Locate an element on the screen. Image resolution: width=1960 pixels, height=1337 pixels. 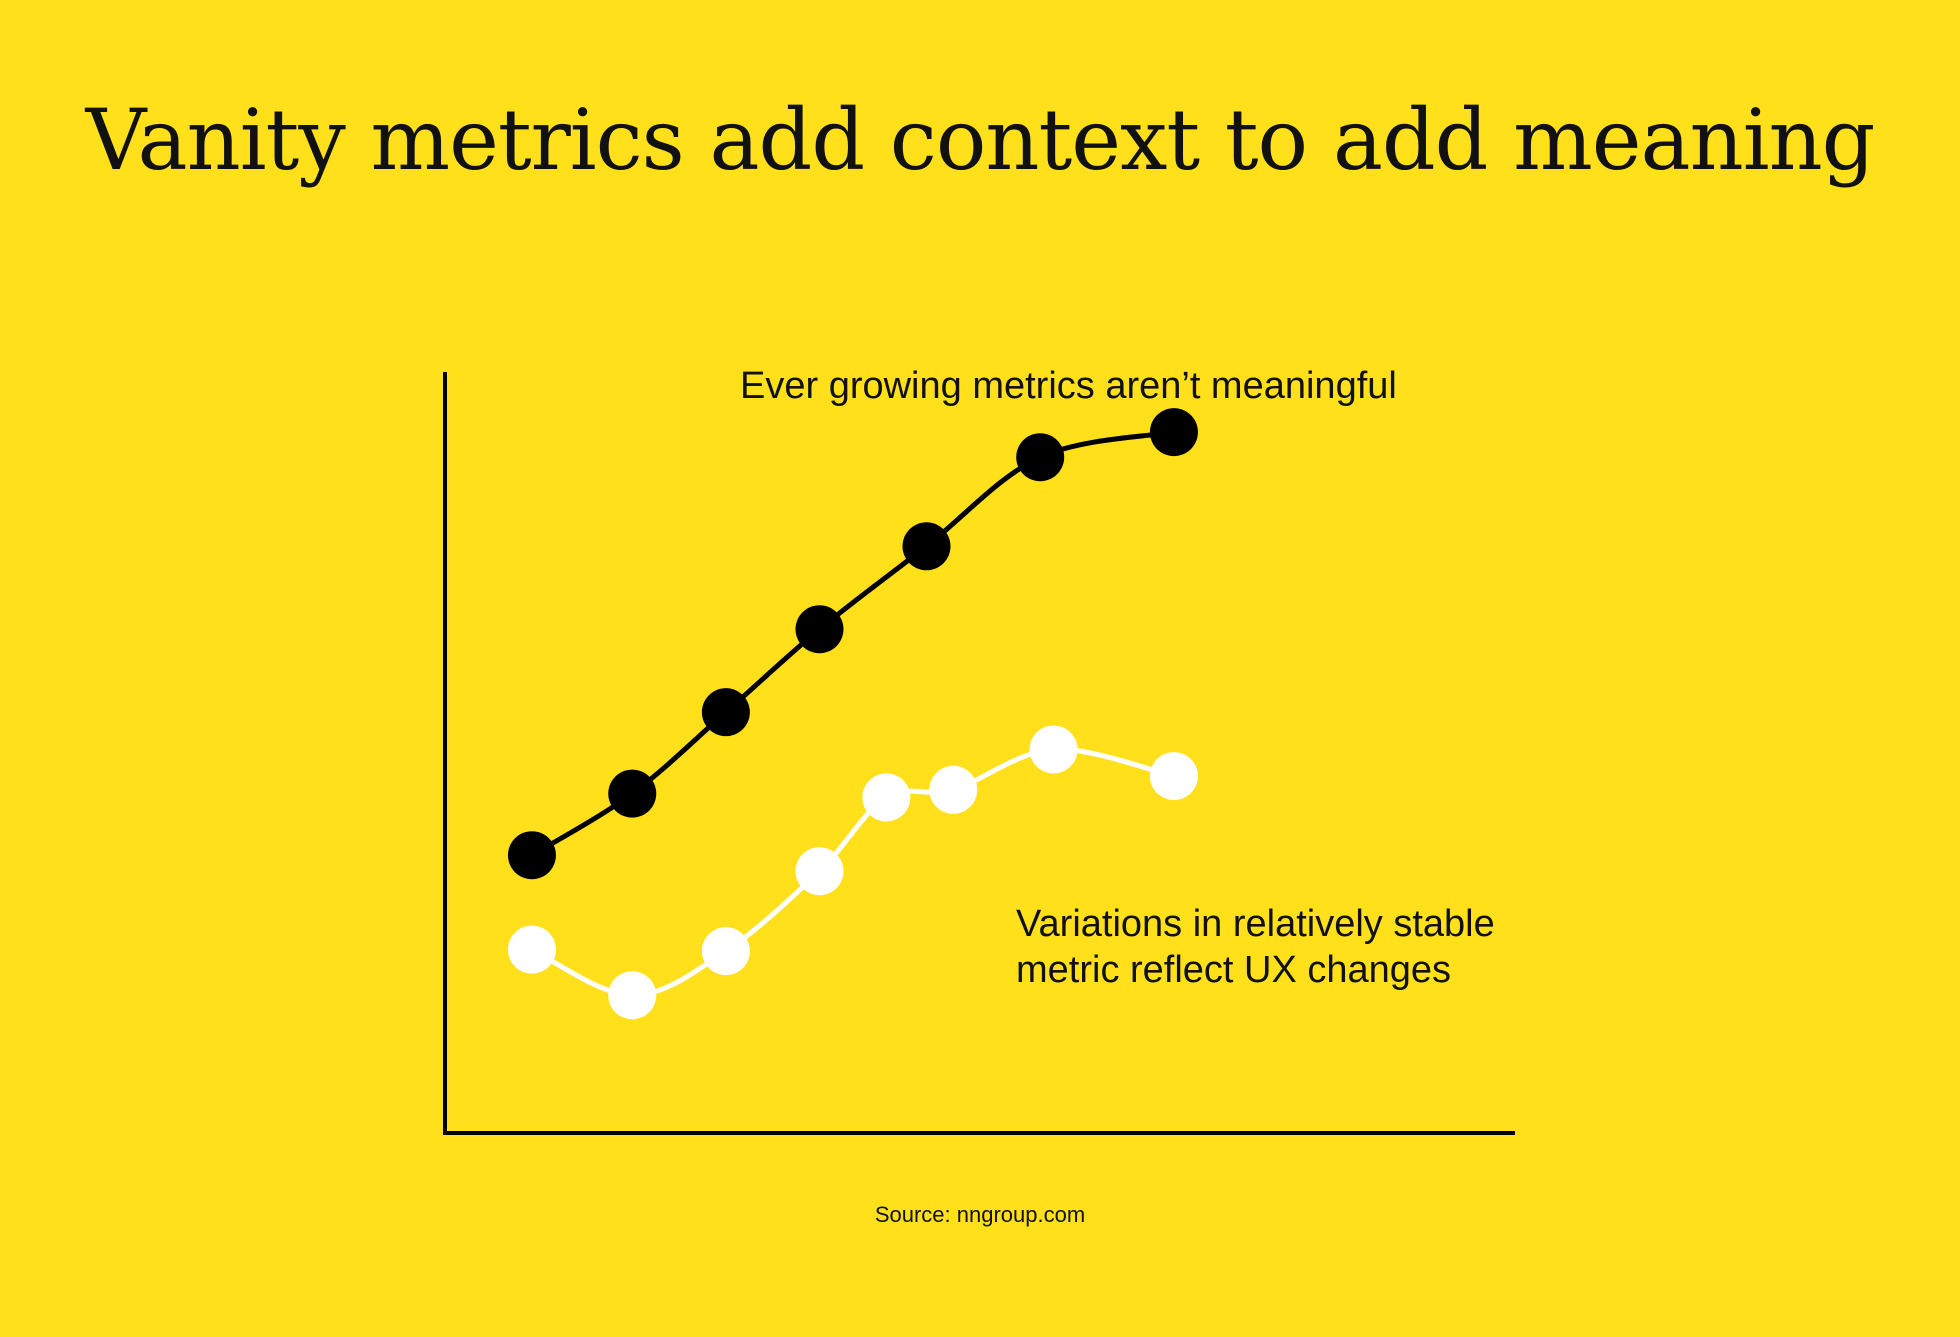
series-stable is located at coordinates (852, 872).